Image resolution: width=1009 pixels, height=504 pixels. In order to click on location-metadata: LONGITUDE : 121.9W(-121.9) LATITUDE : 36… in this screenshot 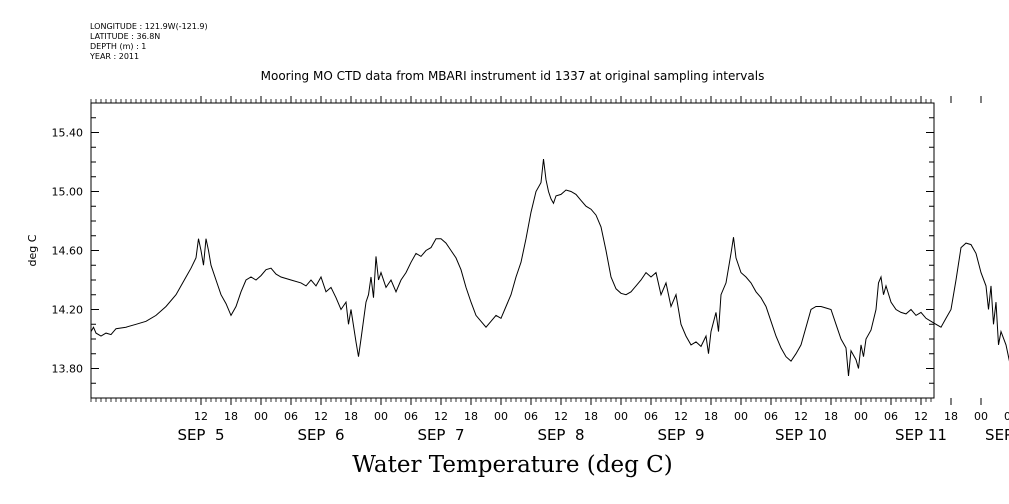, I will do `click(149, 42)`.